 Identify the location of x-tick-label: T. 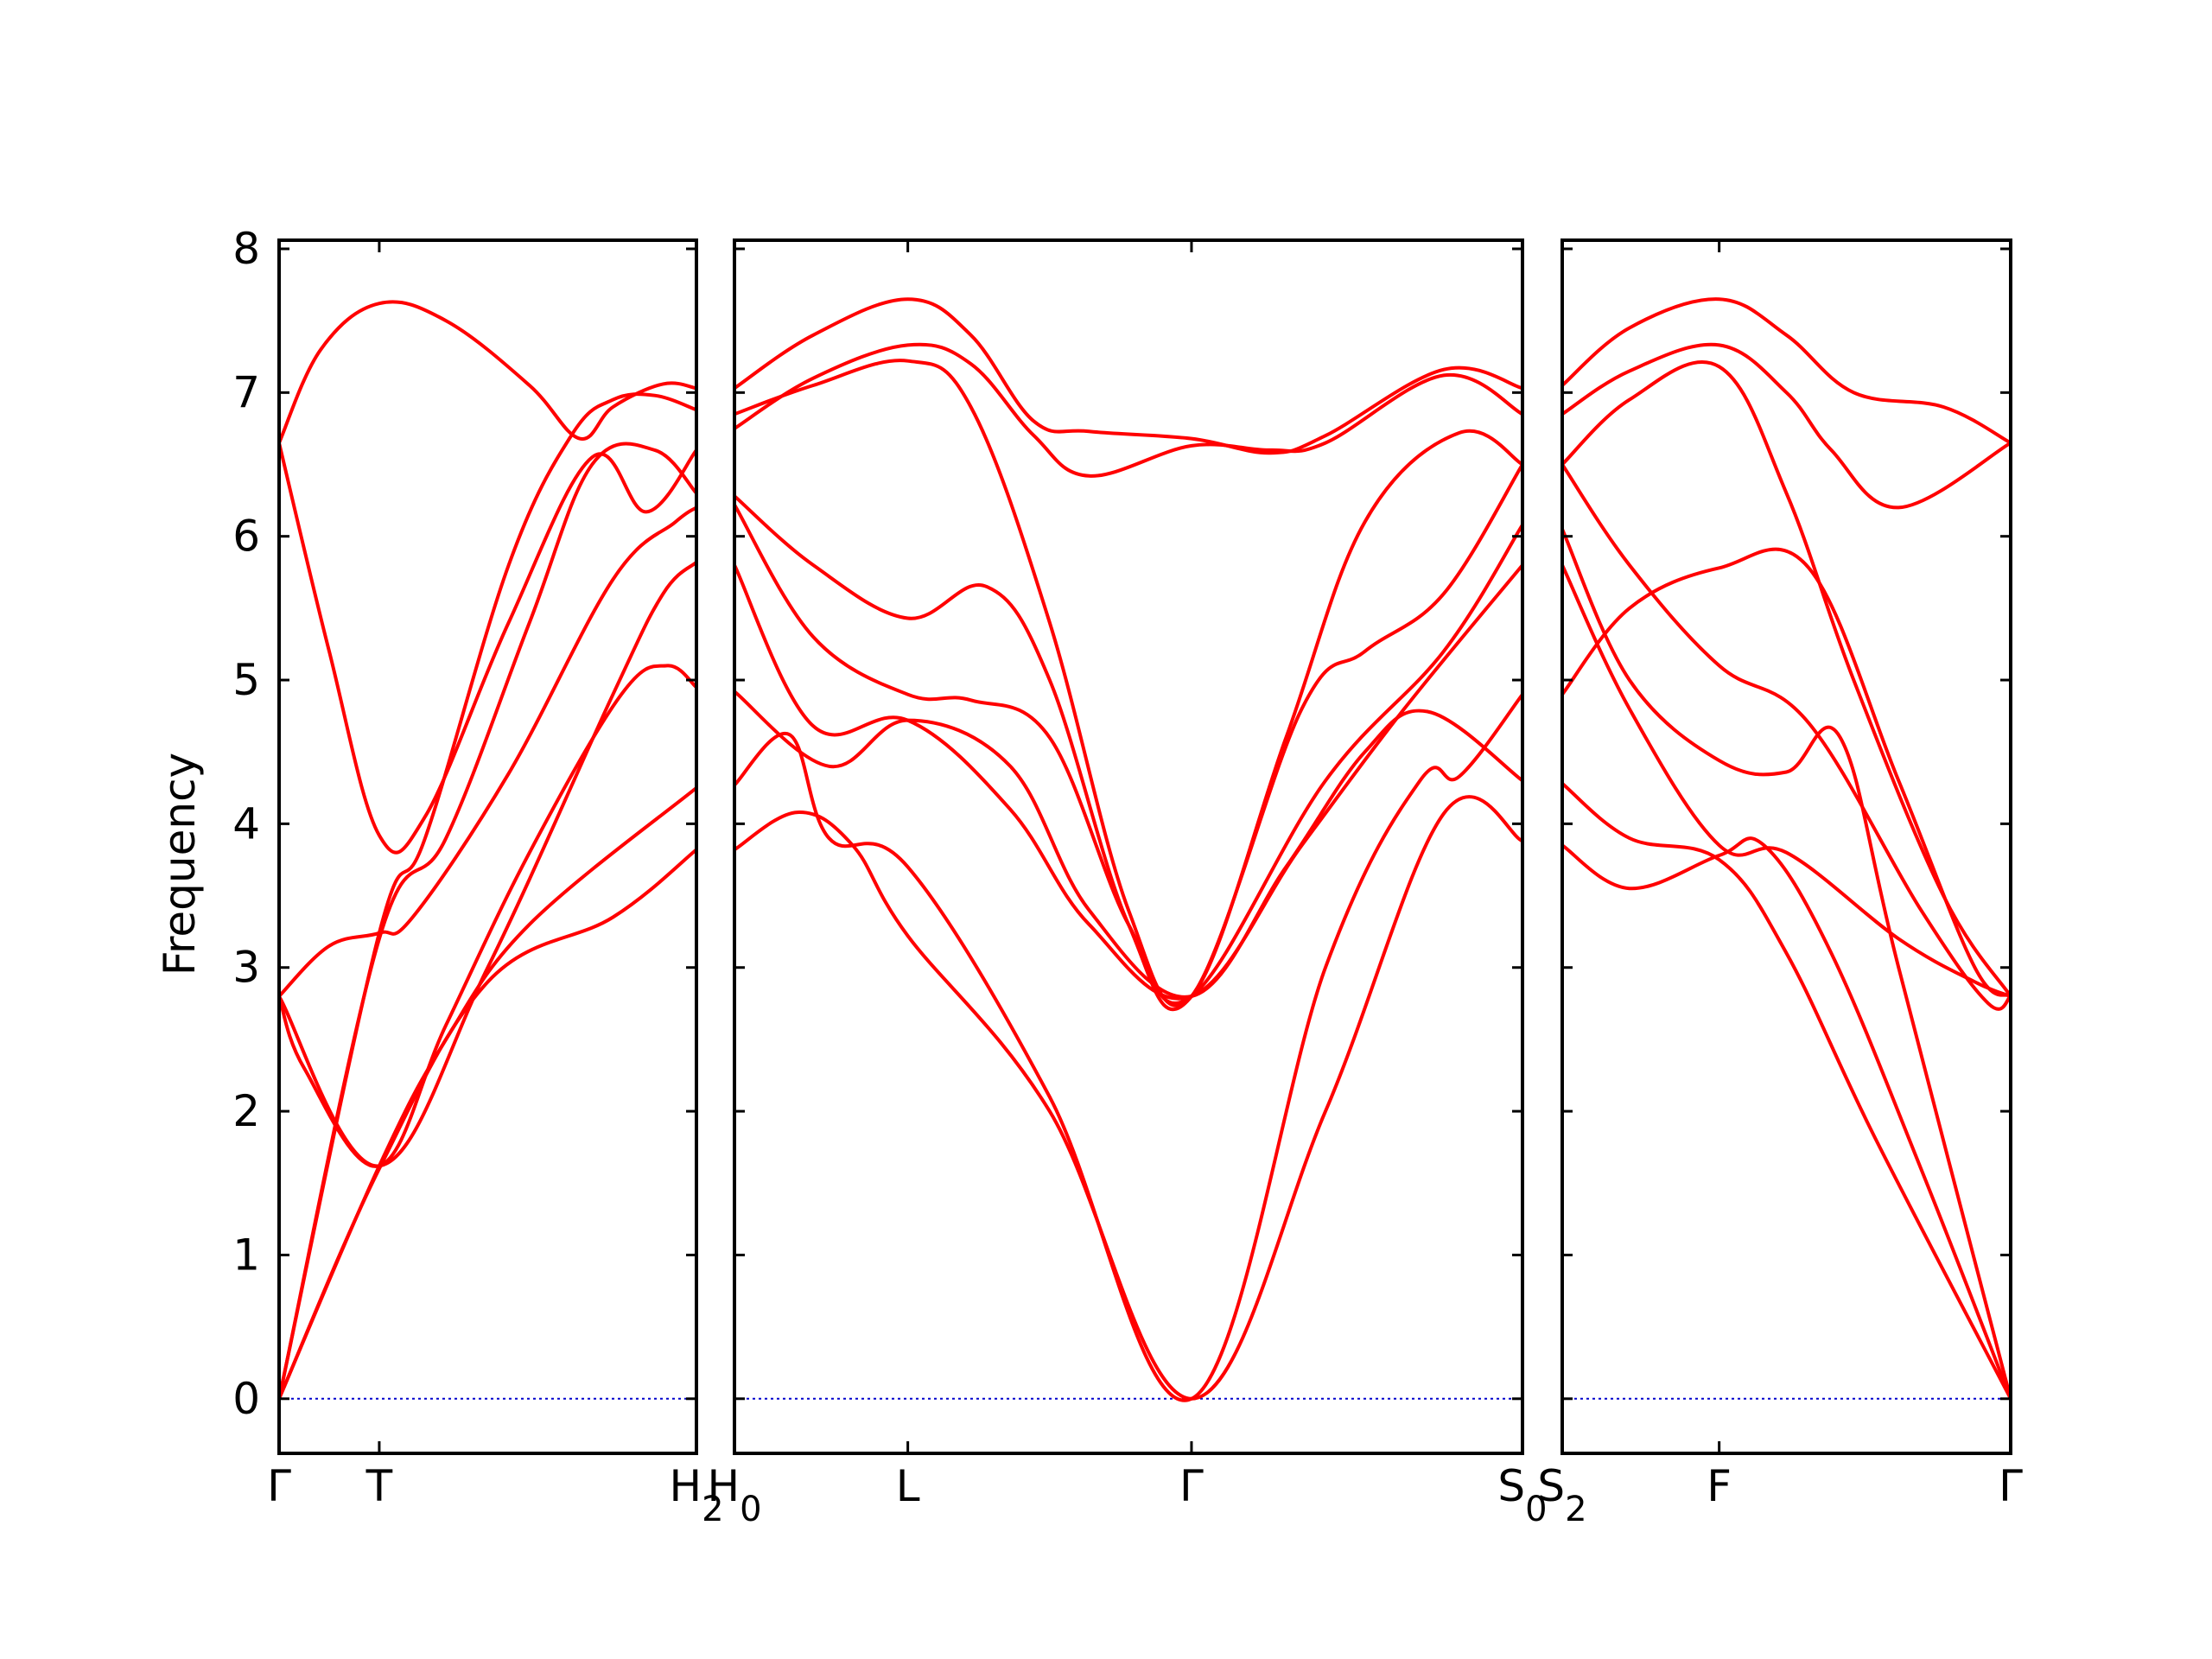
(379, 1486).